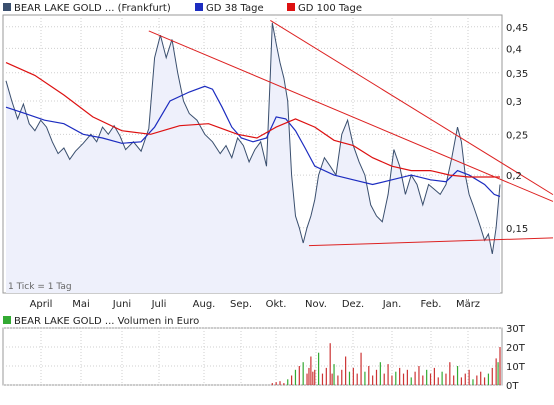 Image resolution: width=554 pixels, height=405 pixels. Describe the element at coordinates (7, 320) in the screenshot. I see `legend-swatch-volume` at that location.